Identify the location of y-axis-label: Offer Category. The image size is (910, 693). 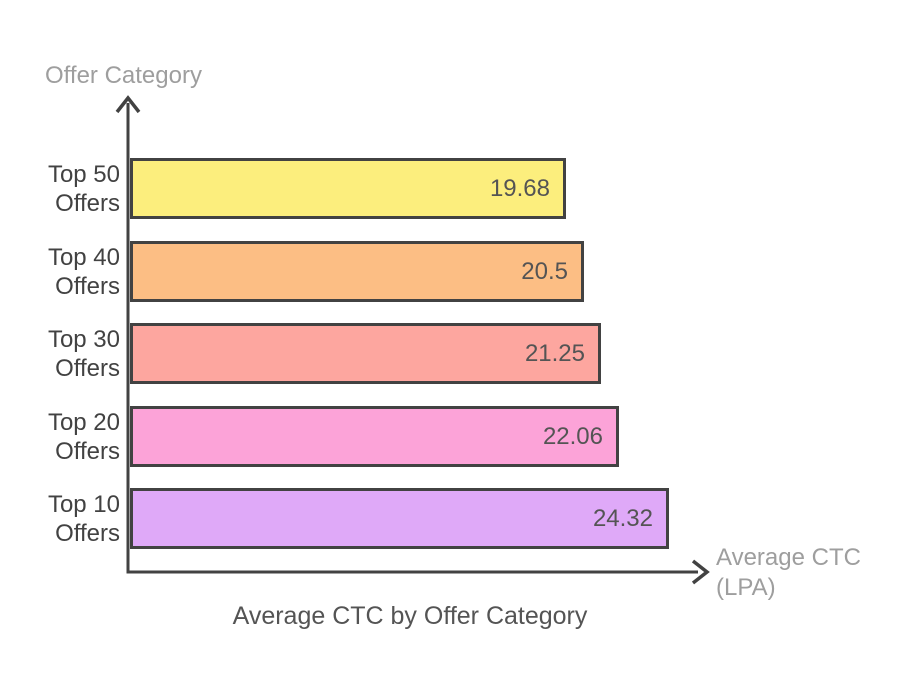
(123, 75).